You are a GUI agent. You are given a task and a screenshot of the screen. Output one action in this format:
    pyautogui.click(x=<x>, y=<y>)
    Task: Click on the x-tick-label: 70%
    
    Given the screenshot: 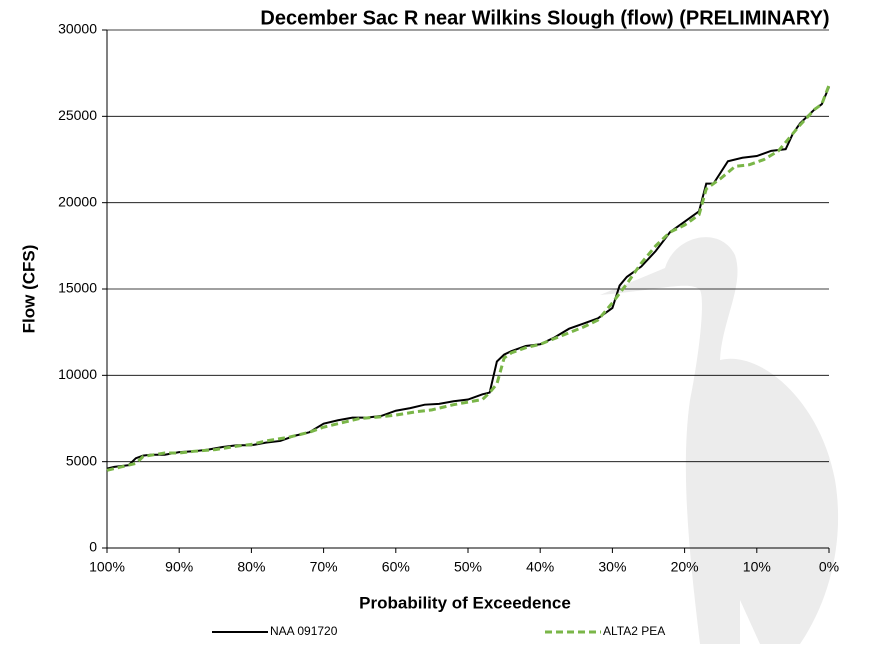 What is the action you would take?
    pyautogui.click(x=324, y=567)
    